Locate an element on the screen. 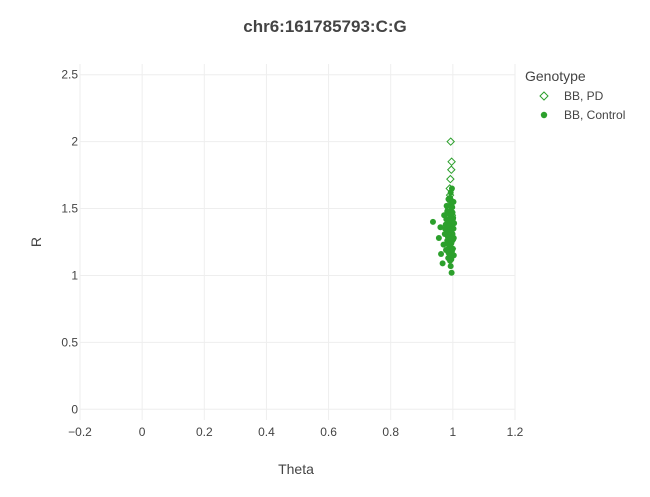 This screenshot has width=650, height=497. y-axis-title: R is located at coordinates (36, 242).